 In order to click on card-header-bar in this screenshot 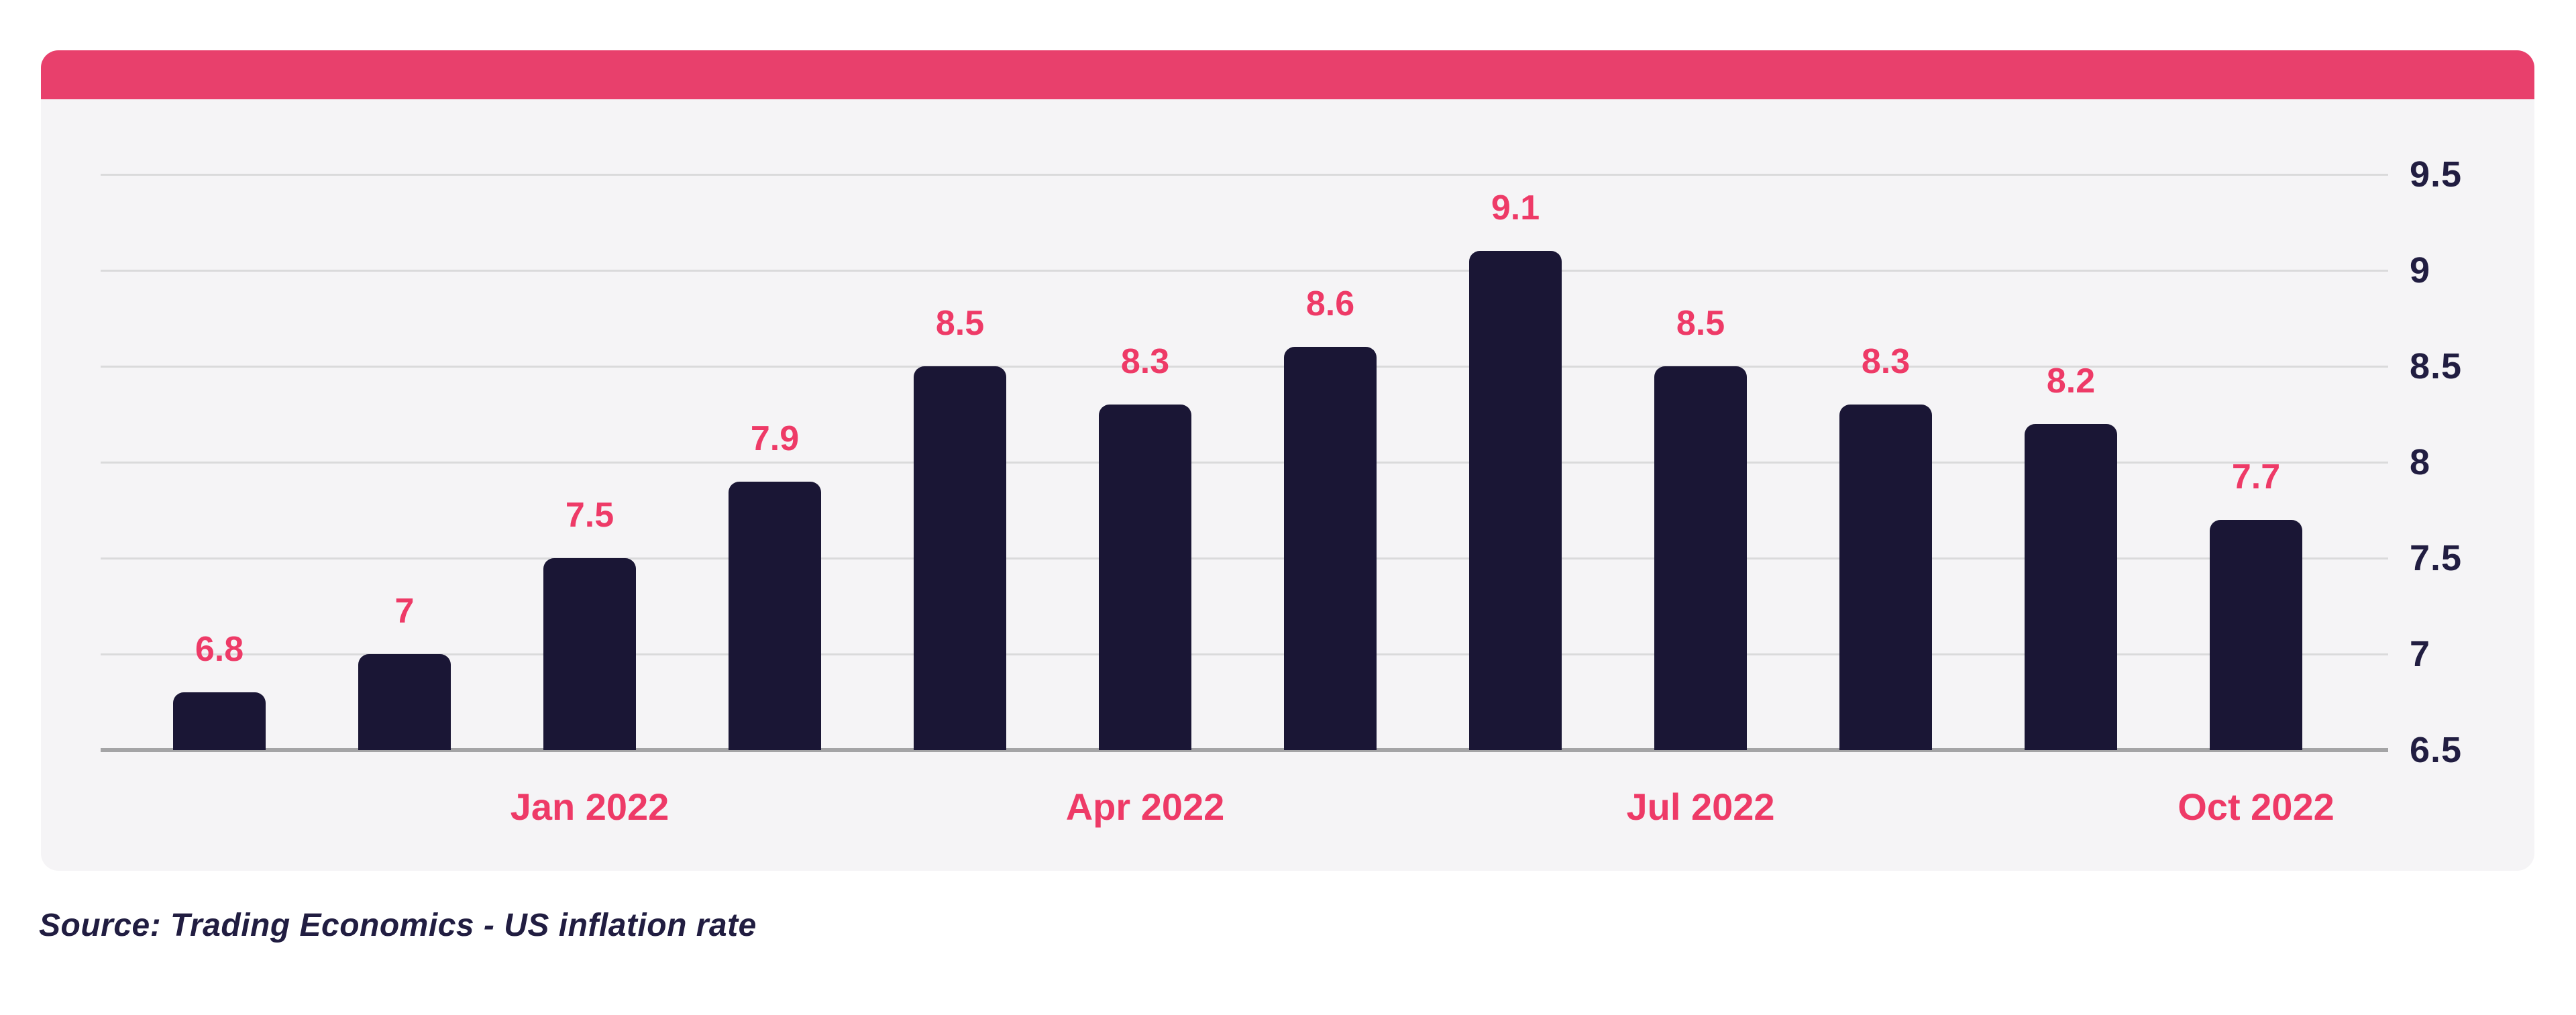, I will do `click(1287, 74)`.